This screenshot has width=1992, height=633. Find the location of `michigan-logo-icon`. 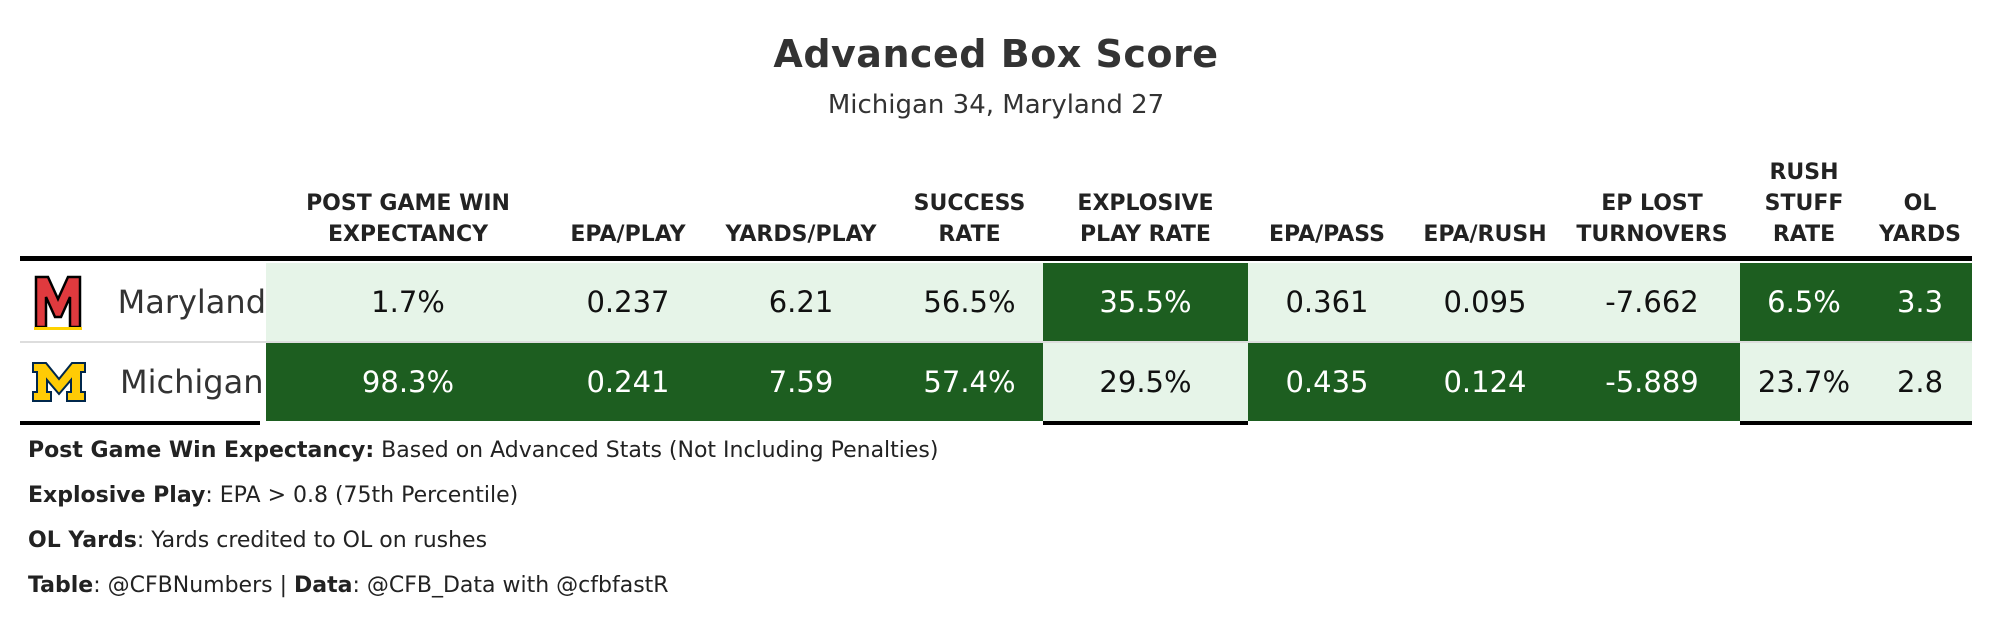

michigan-logo-icon is located at coordinates (59, 382).